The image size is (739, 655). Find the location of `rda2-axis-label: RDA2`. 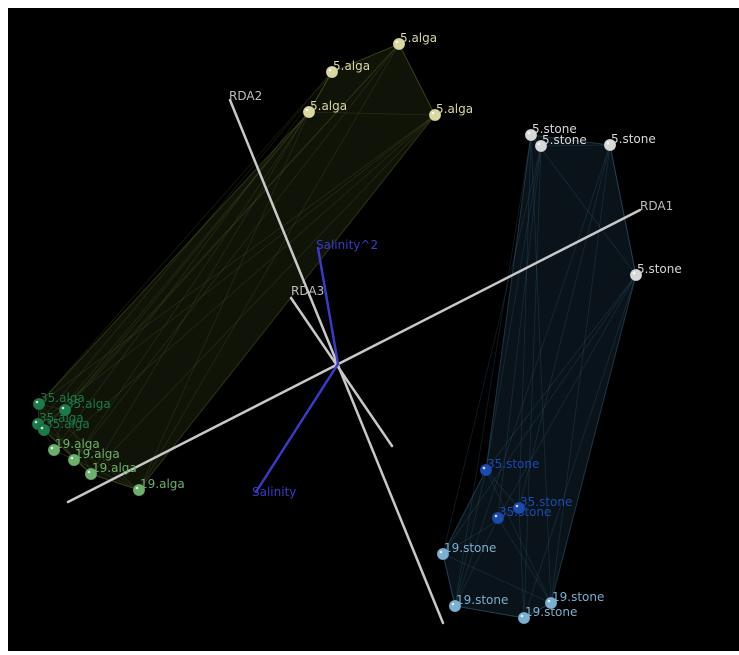

rda2-axis-label: RDA2 is located at coordinates (245, 96).